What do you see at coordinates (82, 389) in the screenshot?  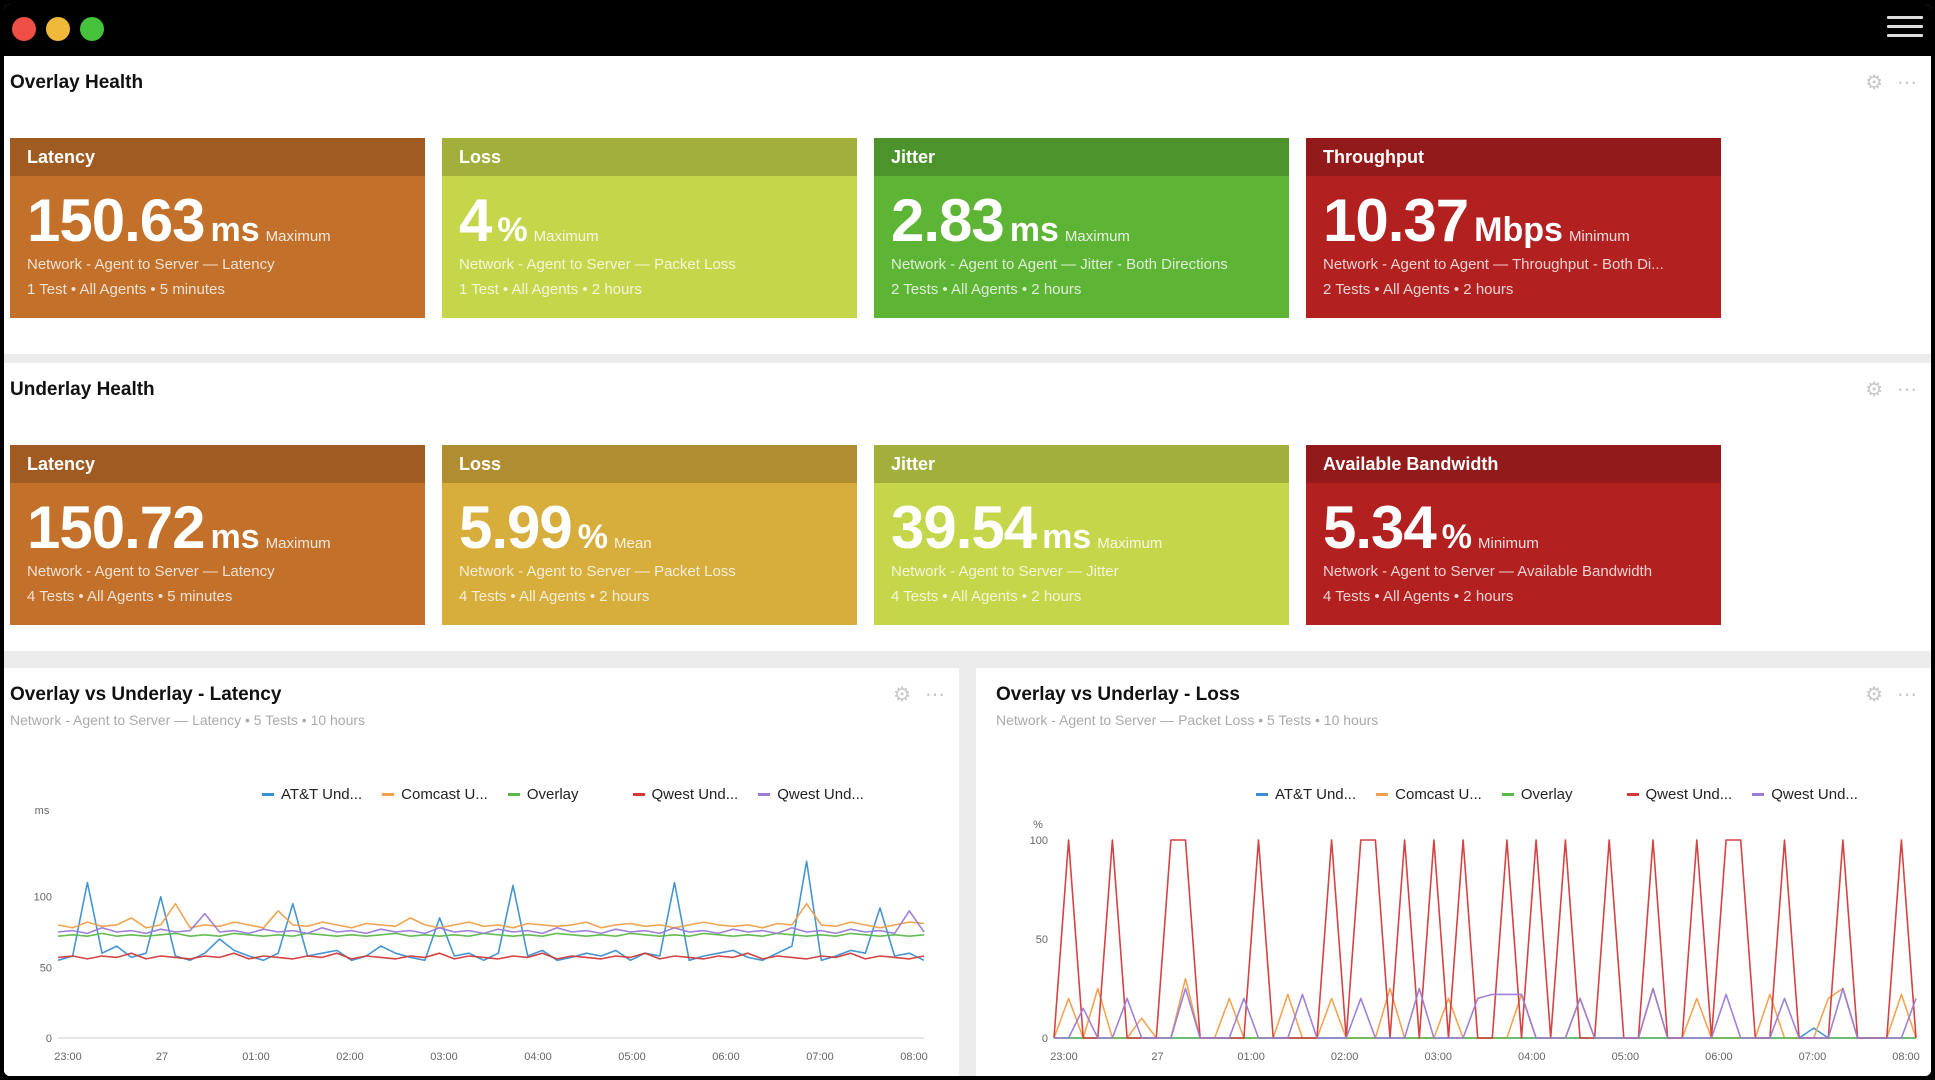 I see `underlay-health-title: Underlay Health` at bounding box center [82, 389].